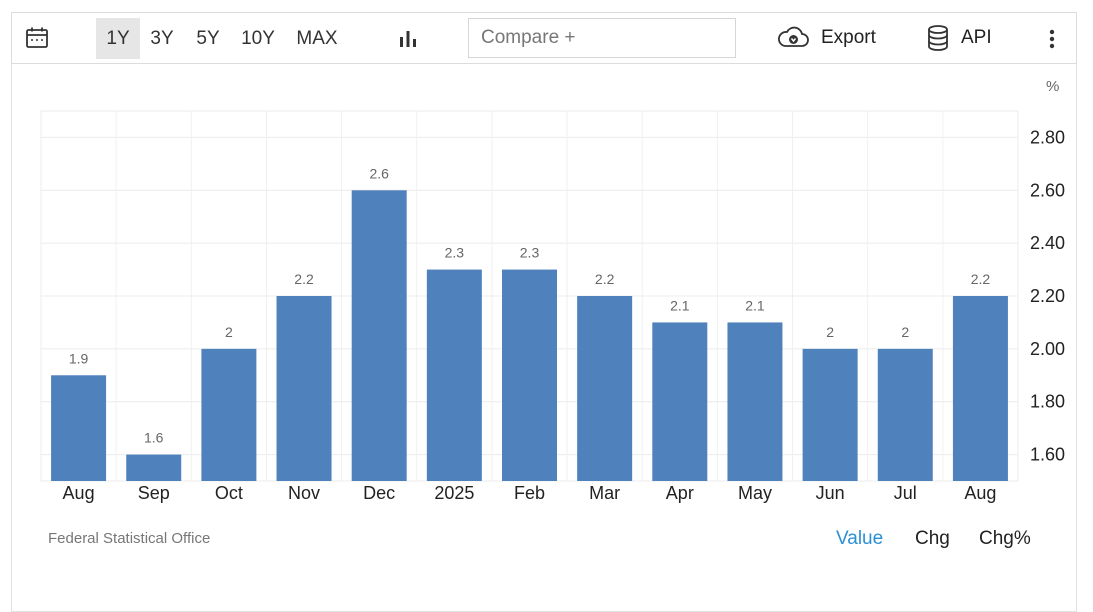 The width and height of the screenshot is (1093, 612). What do you see at coordinates (830, 493) in the screenshot?
I see `x-tick-label: Jun` at bounding box center [830, 493].